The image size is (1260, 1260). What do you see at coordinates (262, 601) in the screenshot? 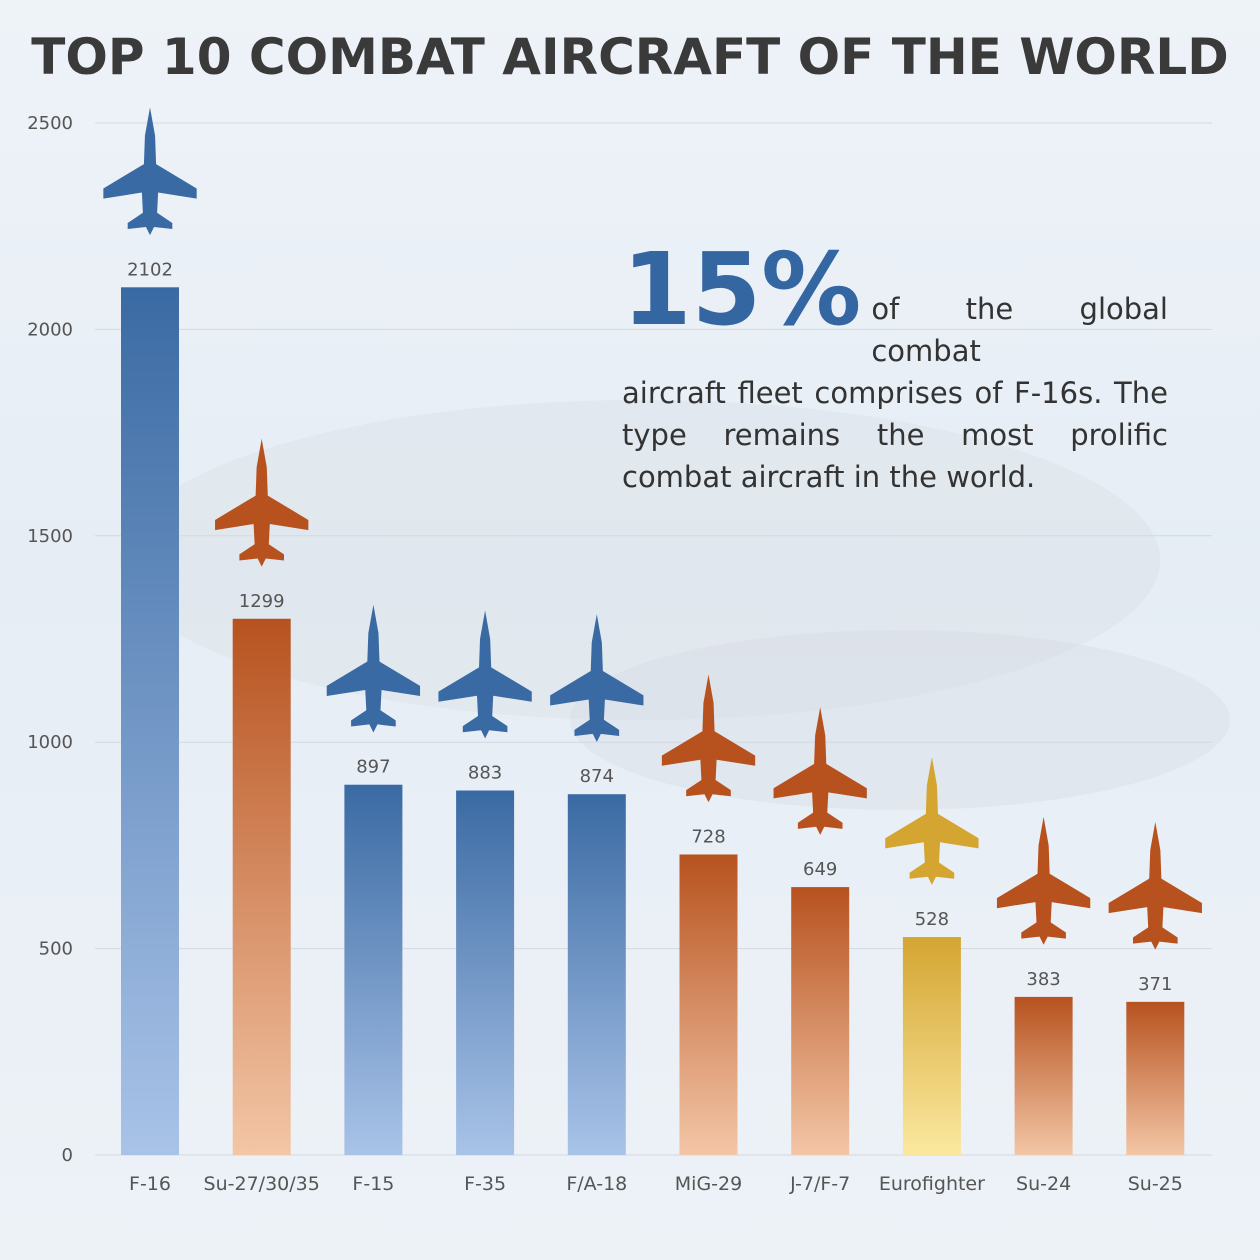
I see `data-label: 1299` at bounding box center [262, 601].